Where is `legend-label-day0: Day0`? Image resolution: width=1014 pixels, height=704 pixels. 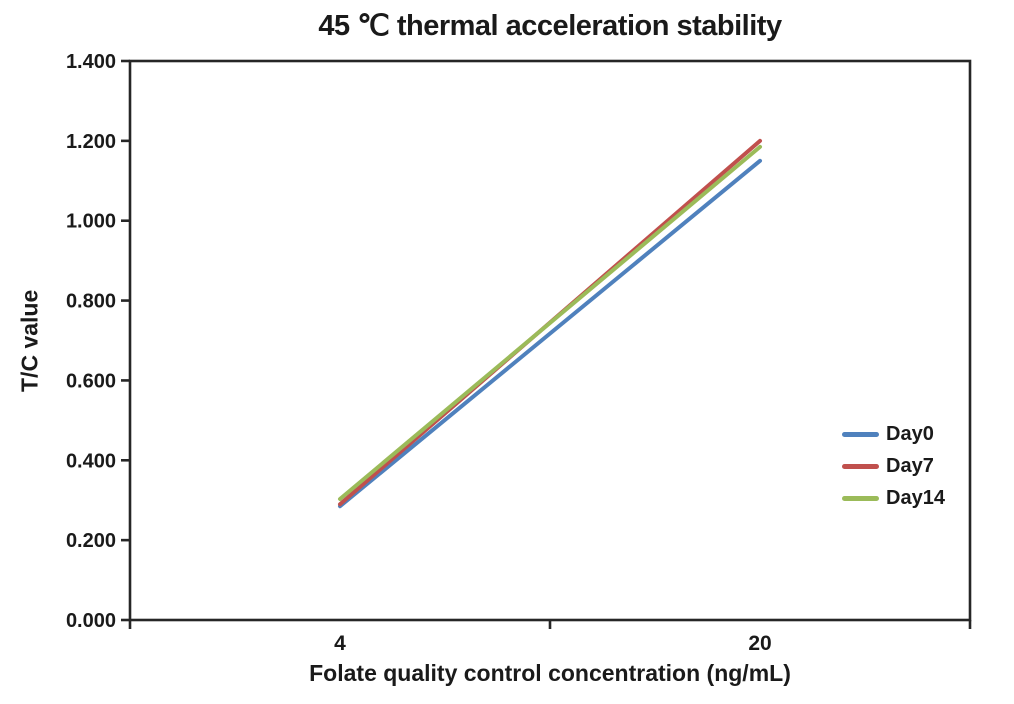
legend-label-day0: Day0 is located at coordinates (910, 433).